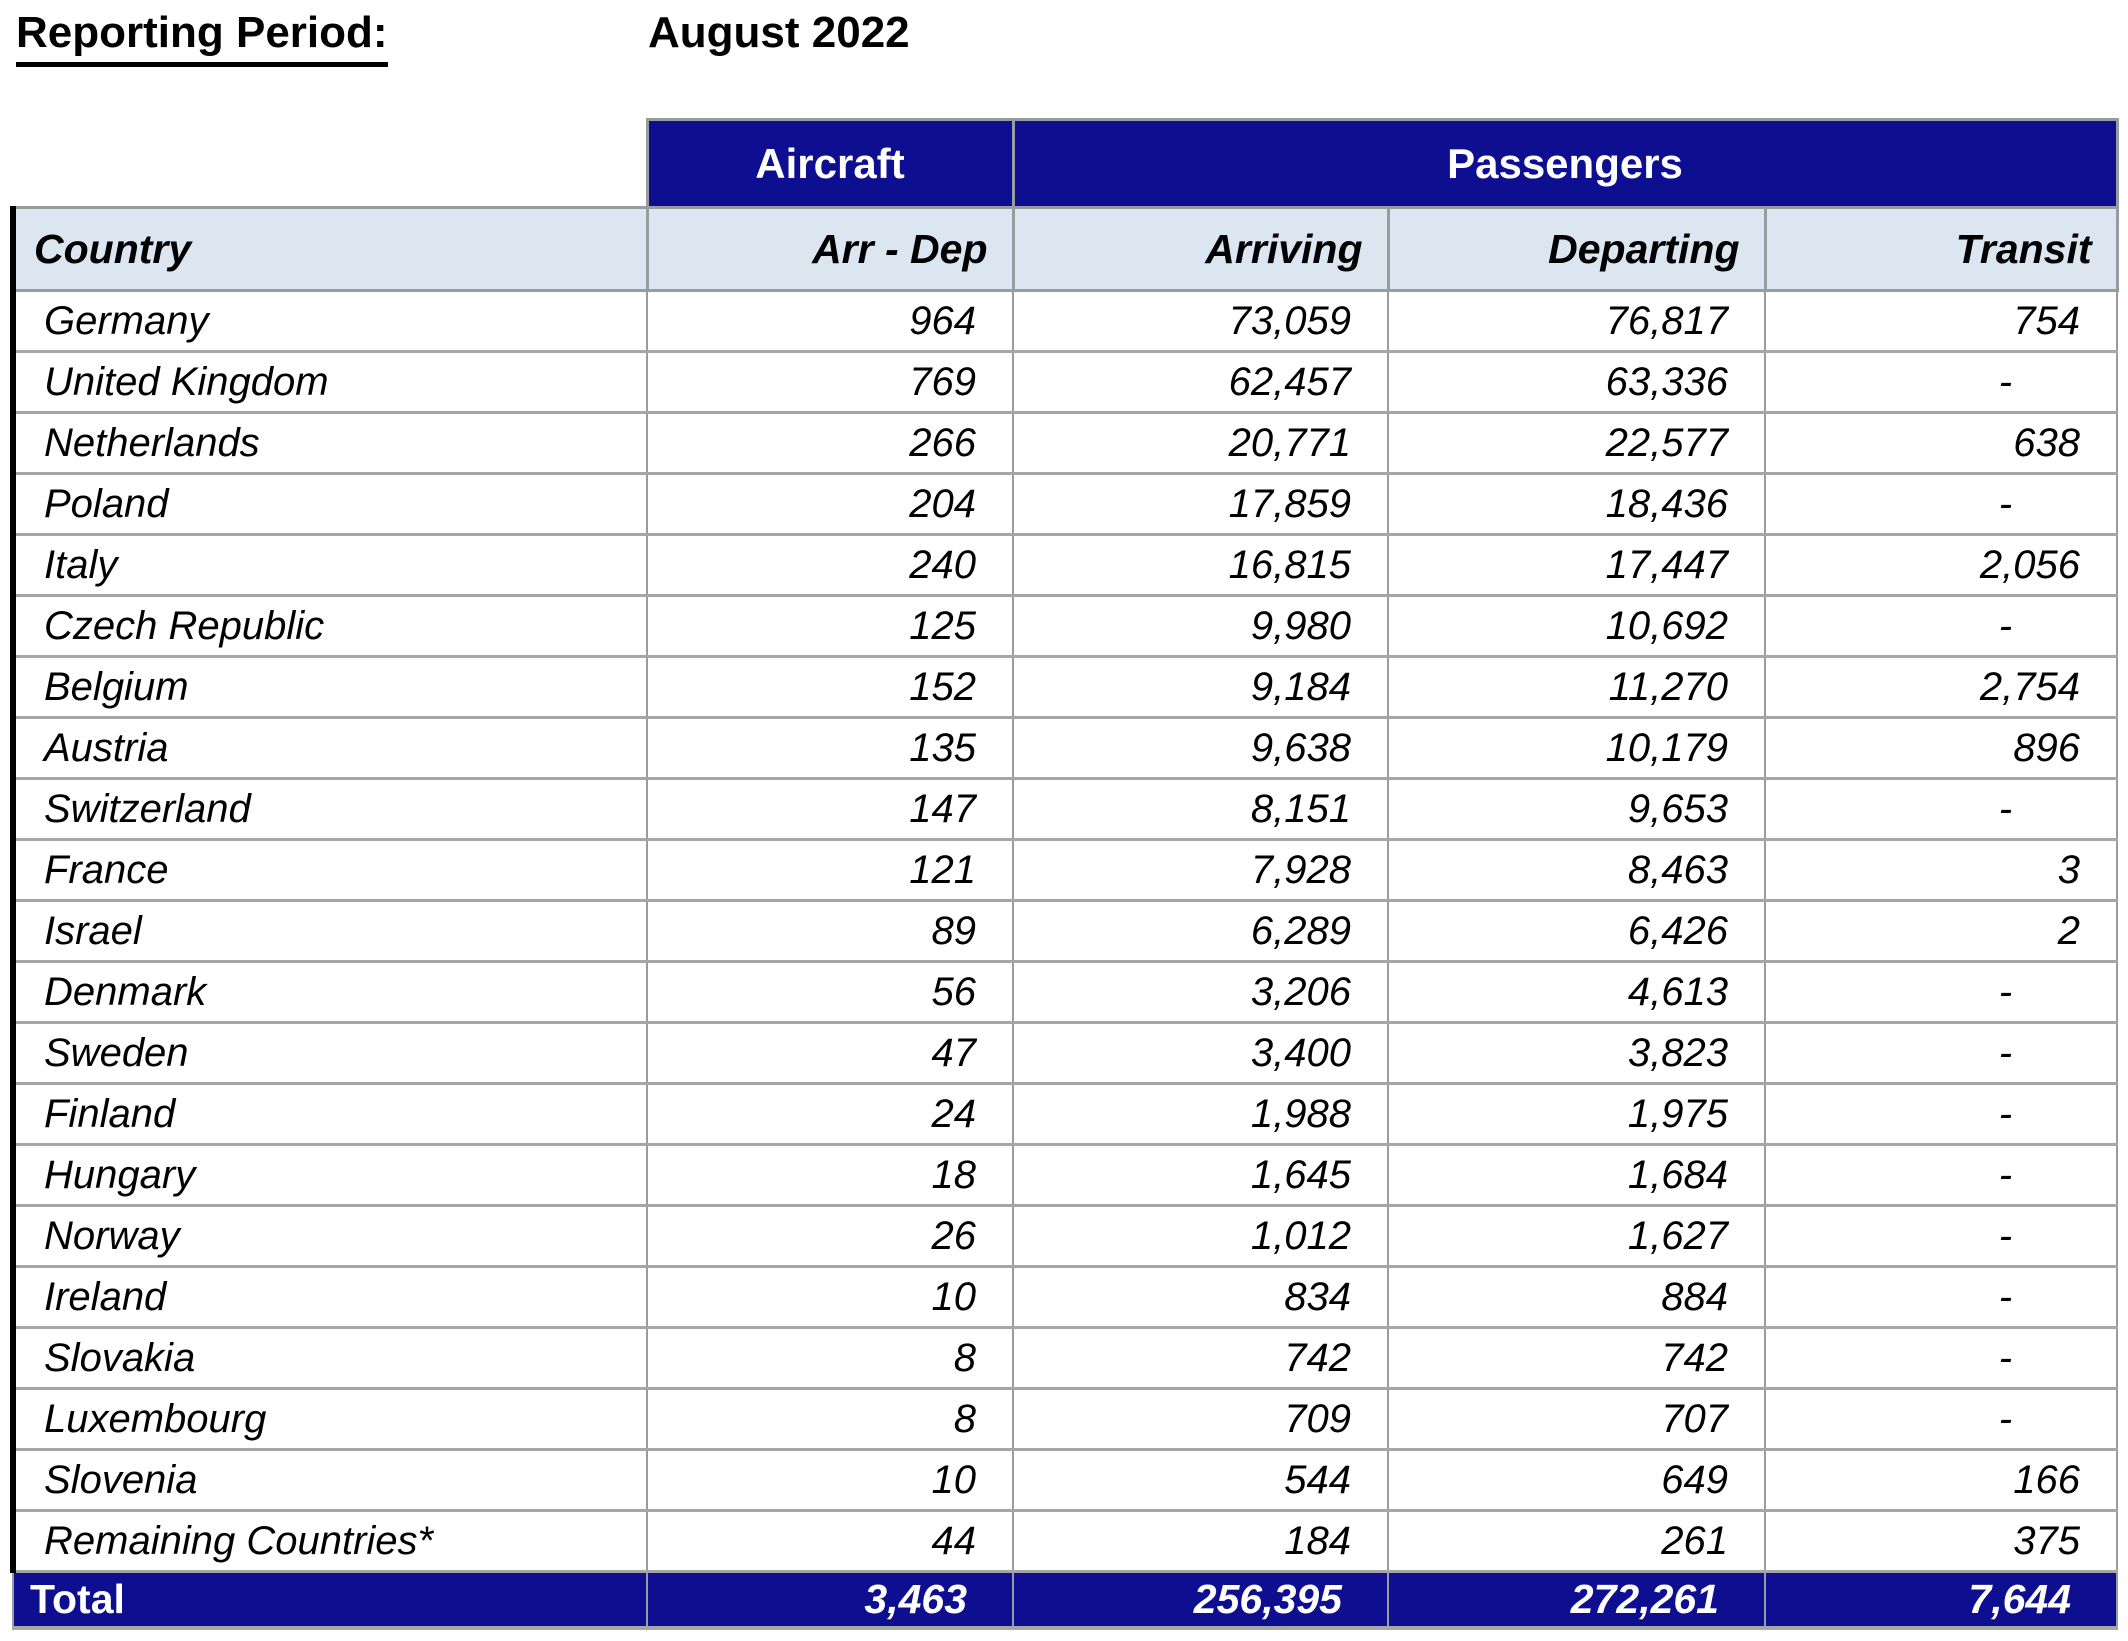 This screenshot has height=1641, width=2128. What do you see at coordinates (1200, 382) in the screenshot?
I see `cell-arriving: 62,457` at bounding box center [1200, 382].